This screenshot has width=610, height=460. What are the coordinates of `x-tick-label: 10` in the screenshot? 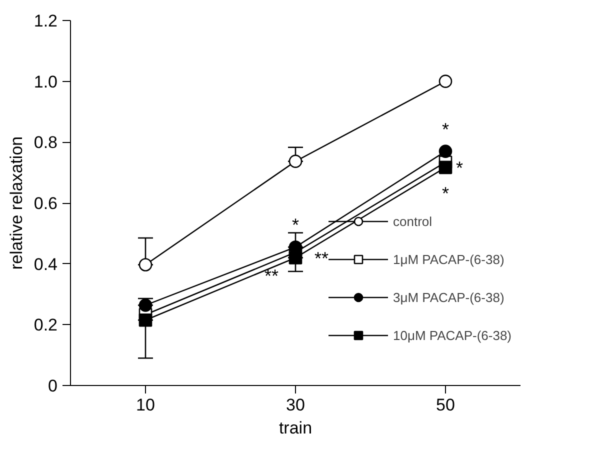 It's located at (145, 405).